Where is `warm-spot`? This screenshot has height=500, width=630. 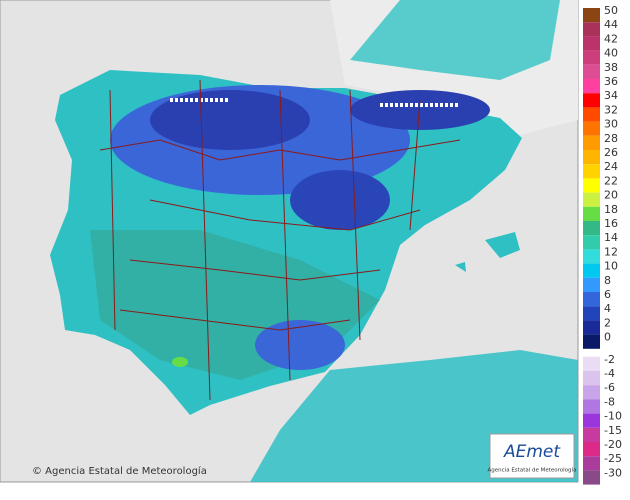
warm-spot is located at coordinates (180, 362).